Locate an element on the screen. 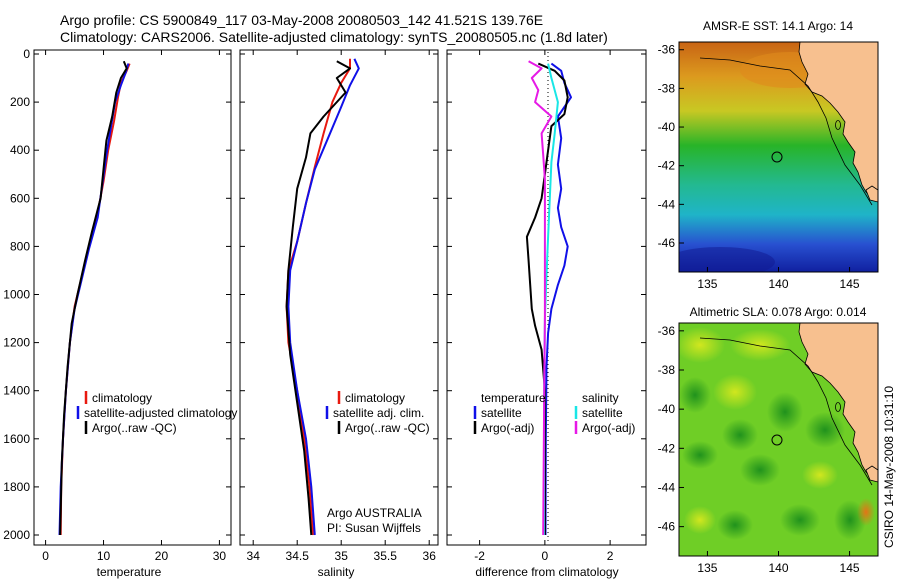 The image size is (900, 580). y-tick-label: 1400 is located at coordinates (16, 391).